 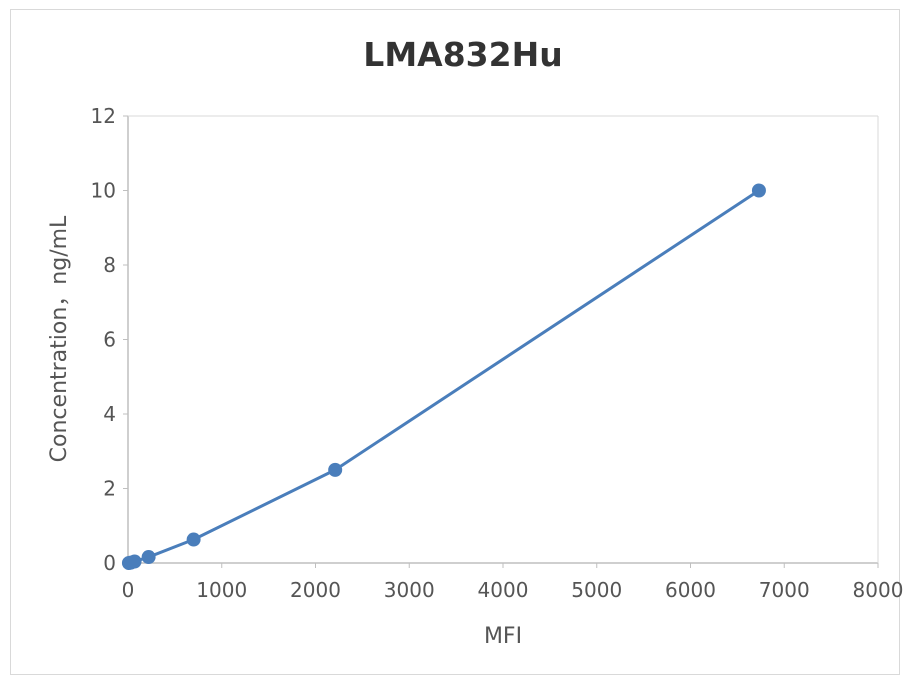 What do you see at coordinates (409, 590) in the screenshot?
I see `x-tick-label: 3000` at bounding box center [409, 590].